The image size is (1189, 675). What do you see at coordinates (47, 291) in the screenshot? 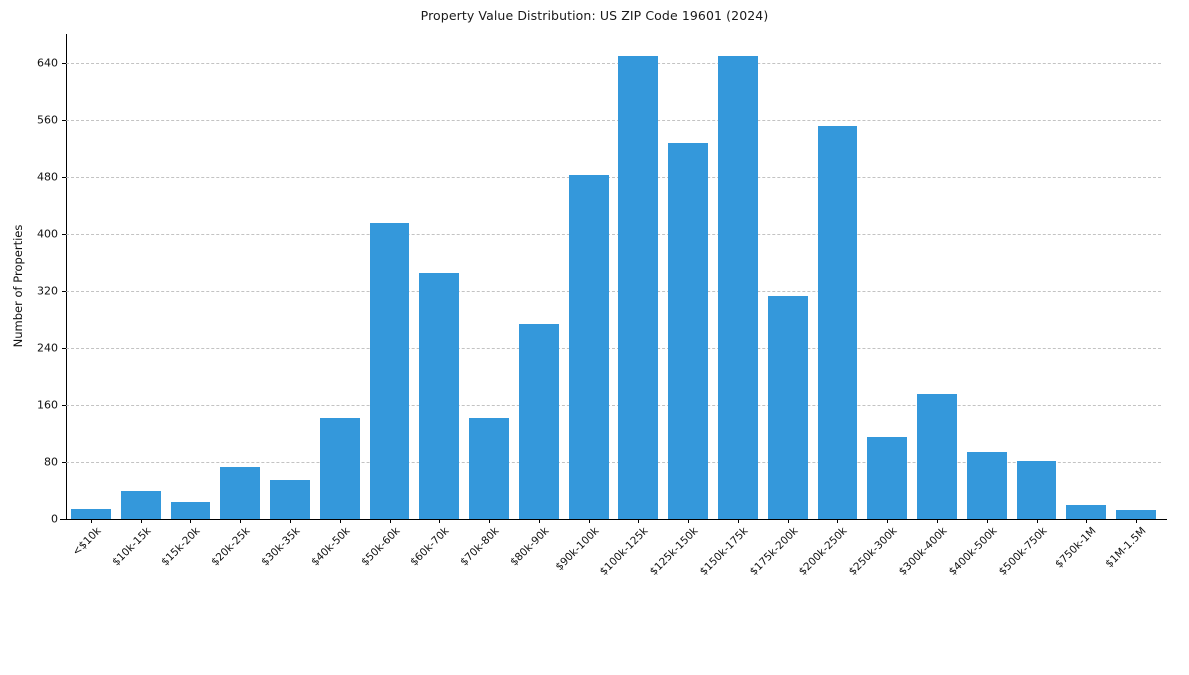
I see `y-tick-label: 320` at bounding box center [47, 291].